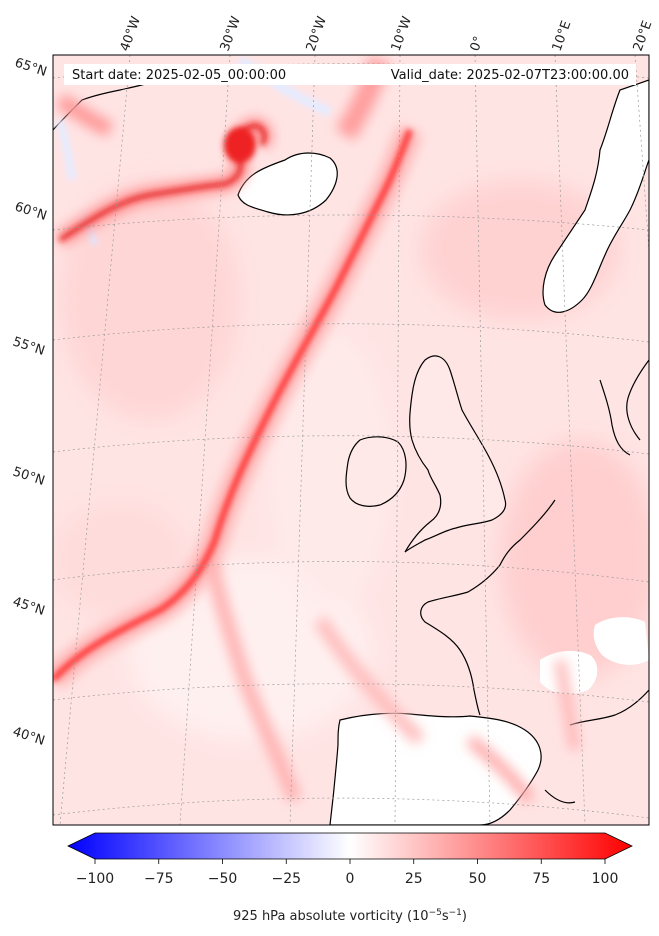 The width and height of the screenshot is (659, 936). Describe the element at coordinates (29, 347) in the screenshot. I see `lat-label: 55°N` at that location.